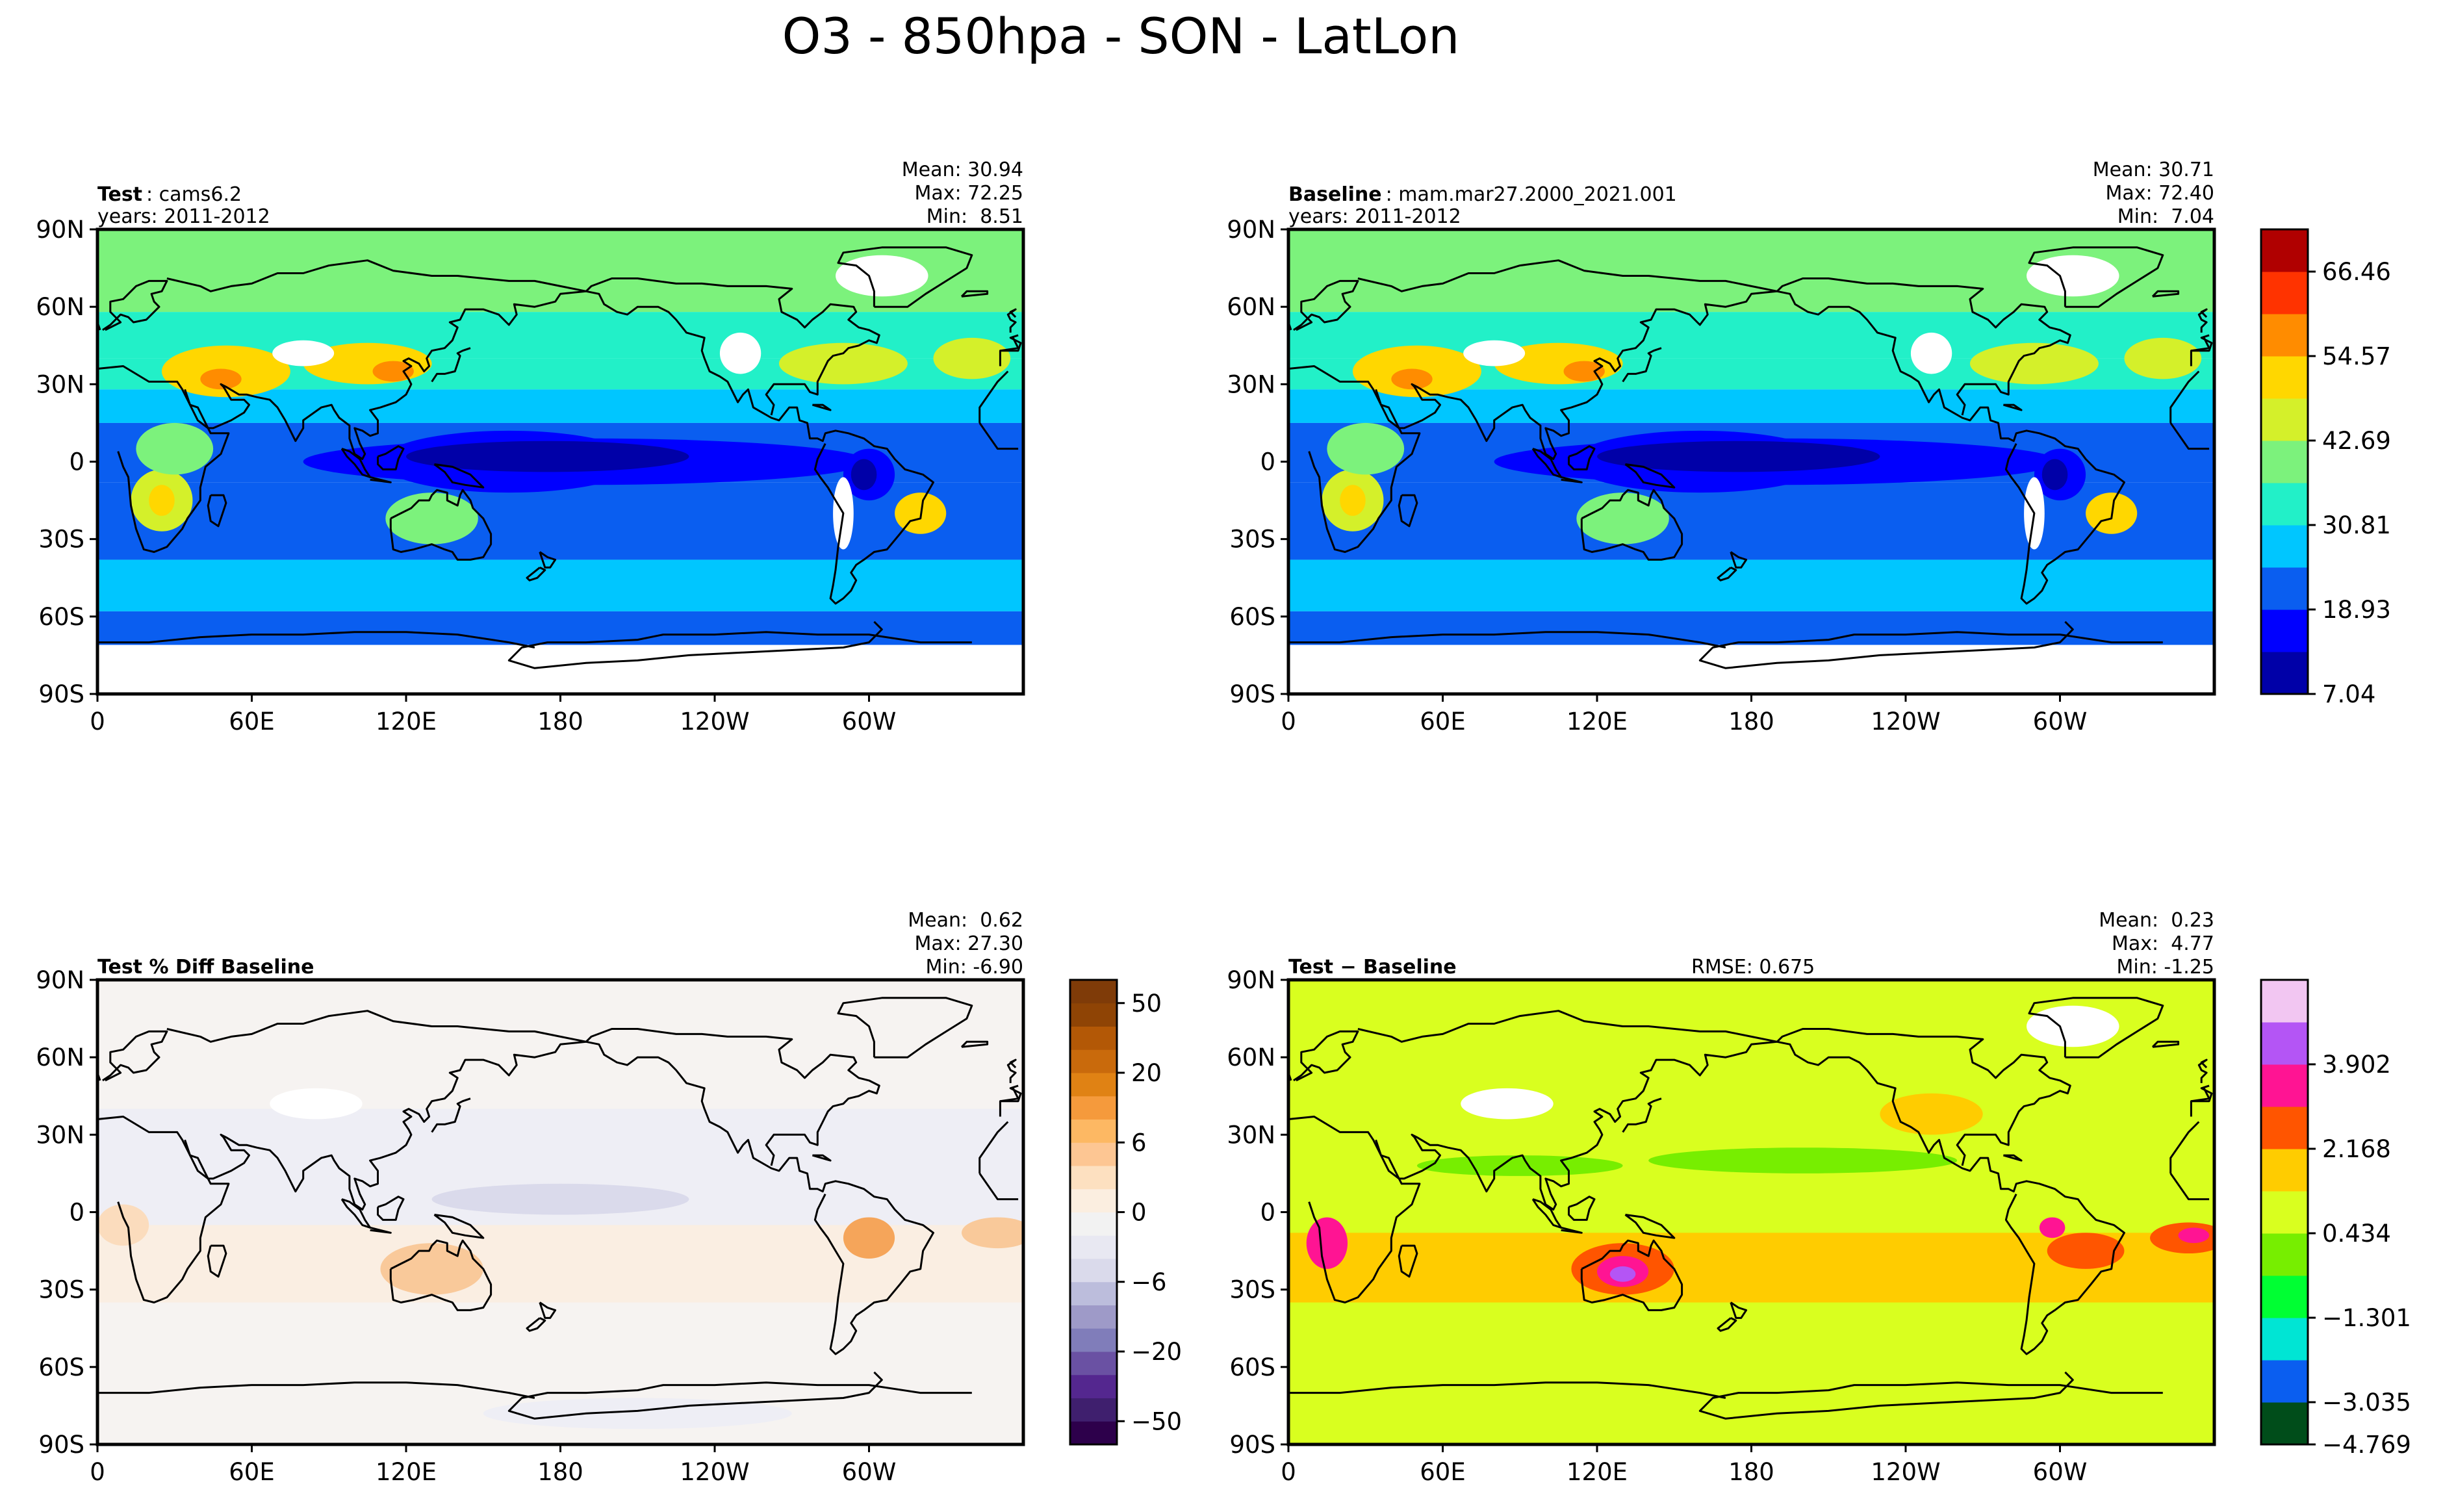  What do you see at coordinates (2366, 1402) in the screenshot?
I see `colorbar-tick-label: −3.035` at bounding box center [2366, 1402].